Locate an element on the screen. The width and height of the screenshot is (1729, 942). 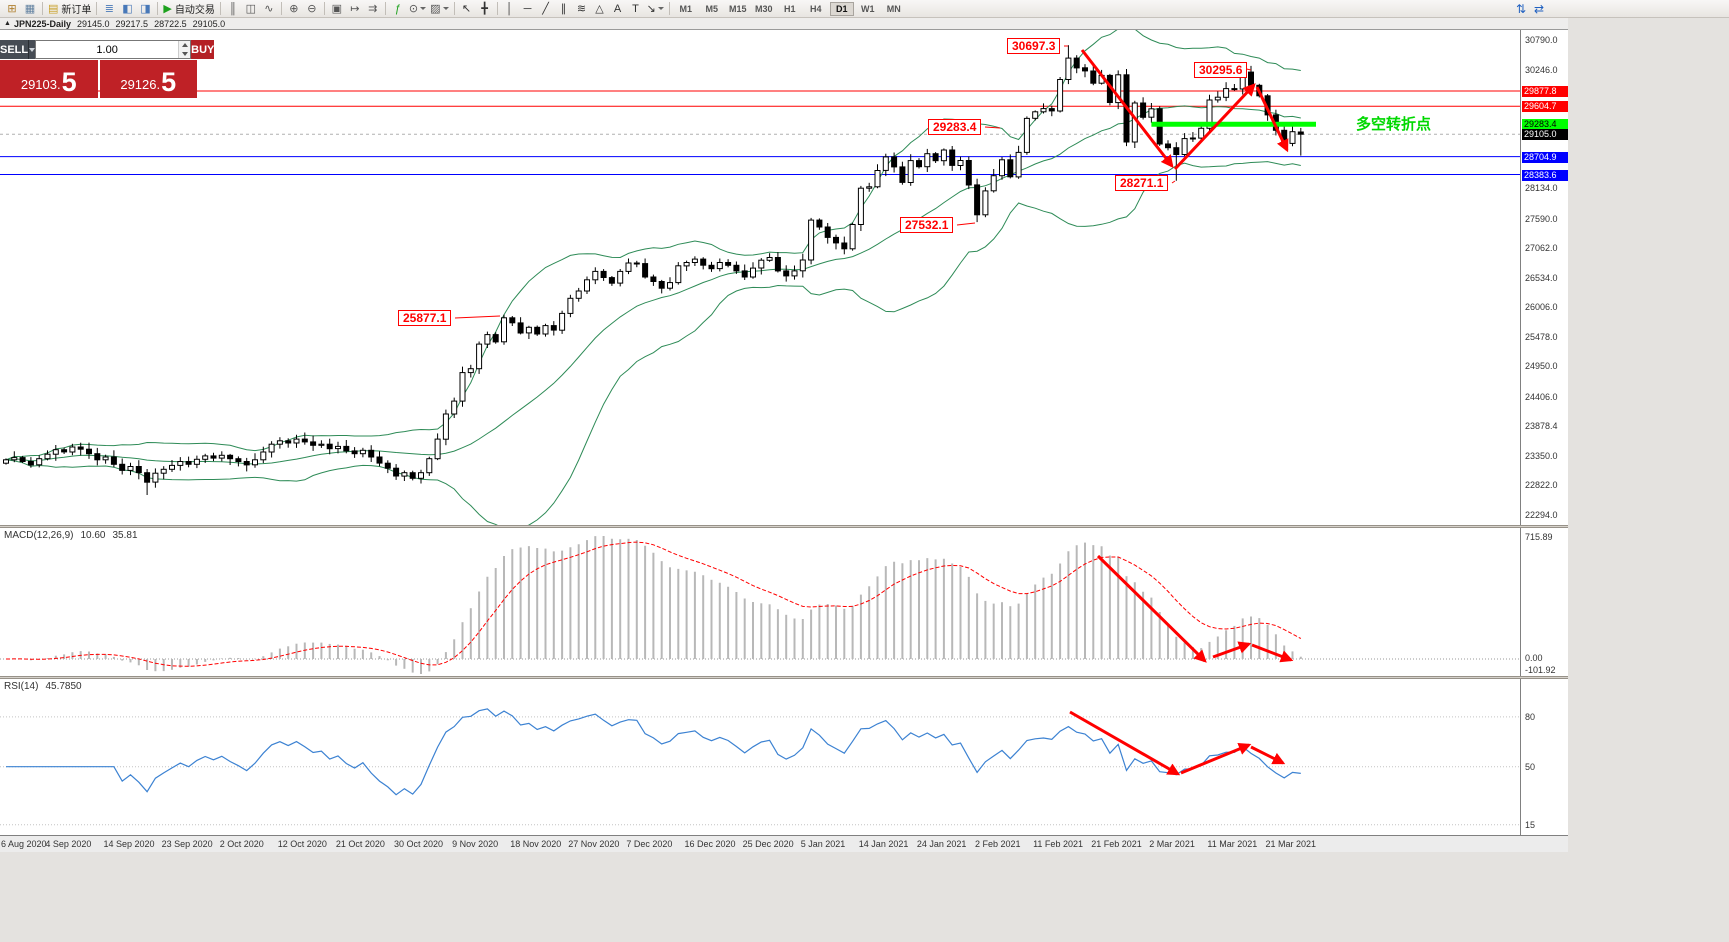
sell-button: SELL is located at coordinates (14, 49).